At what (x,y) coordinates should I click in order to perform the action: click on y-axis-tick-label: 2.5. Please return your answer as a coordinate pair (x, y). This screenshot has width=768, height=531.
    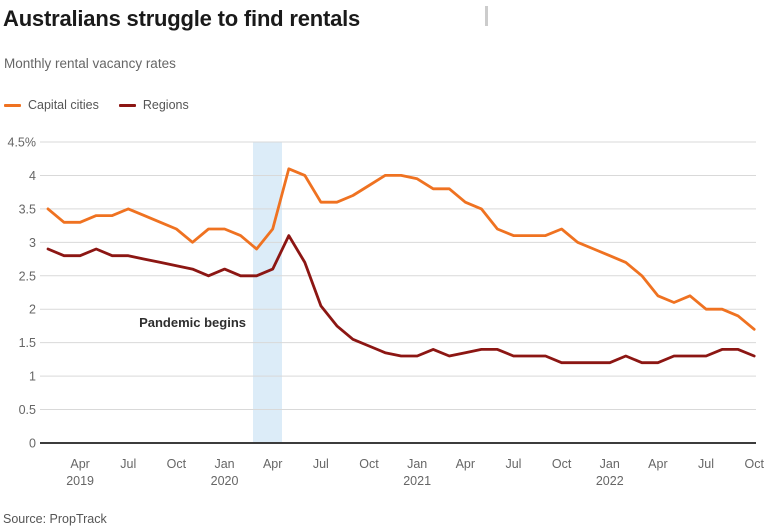
    Looking at the image, I should click on (27, 276).